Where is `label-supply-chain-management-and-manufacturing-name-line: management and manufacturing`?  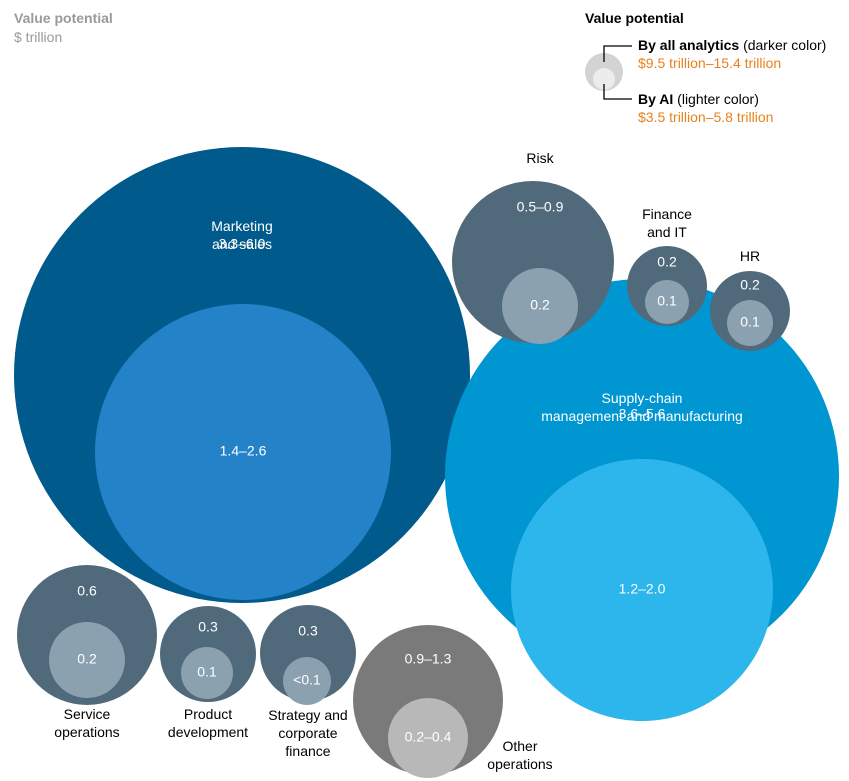 label-supply-chain-management-and-manufacturing-name-line: management and manufacturing is located at coordinates (642, 416).